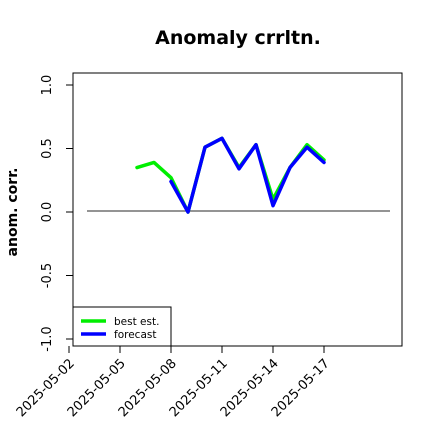  What do you see at coordinates (238, 38) in the screenshot?
I see `chart-title: Anomaly crrltn.` at bounding box center [238, 38].